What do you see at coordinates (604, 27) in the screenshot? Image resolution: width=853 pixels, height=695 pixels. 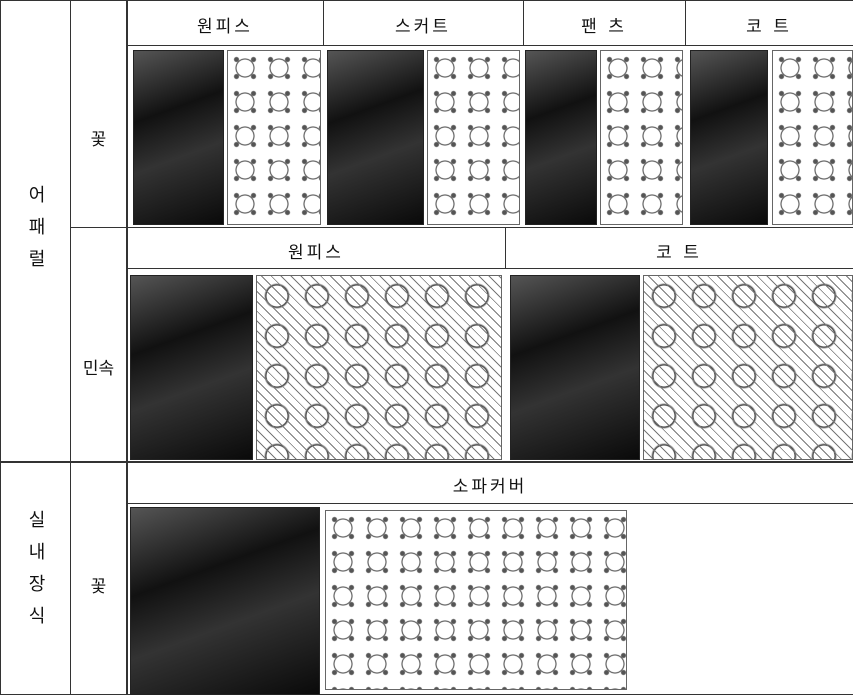 I see `item-header: 팬 츠` at bounding box center [604, 27].